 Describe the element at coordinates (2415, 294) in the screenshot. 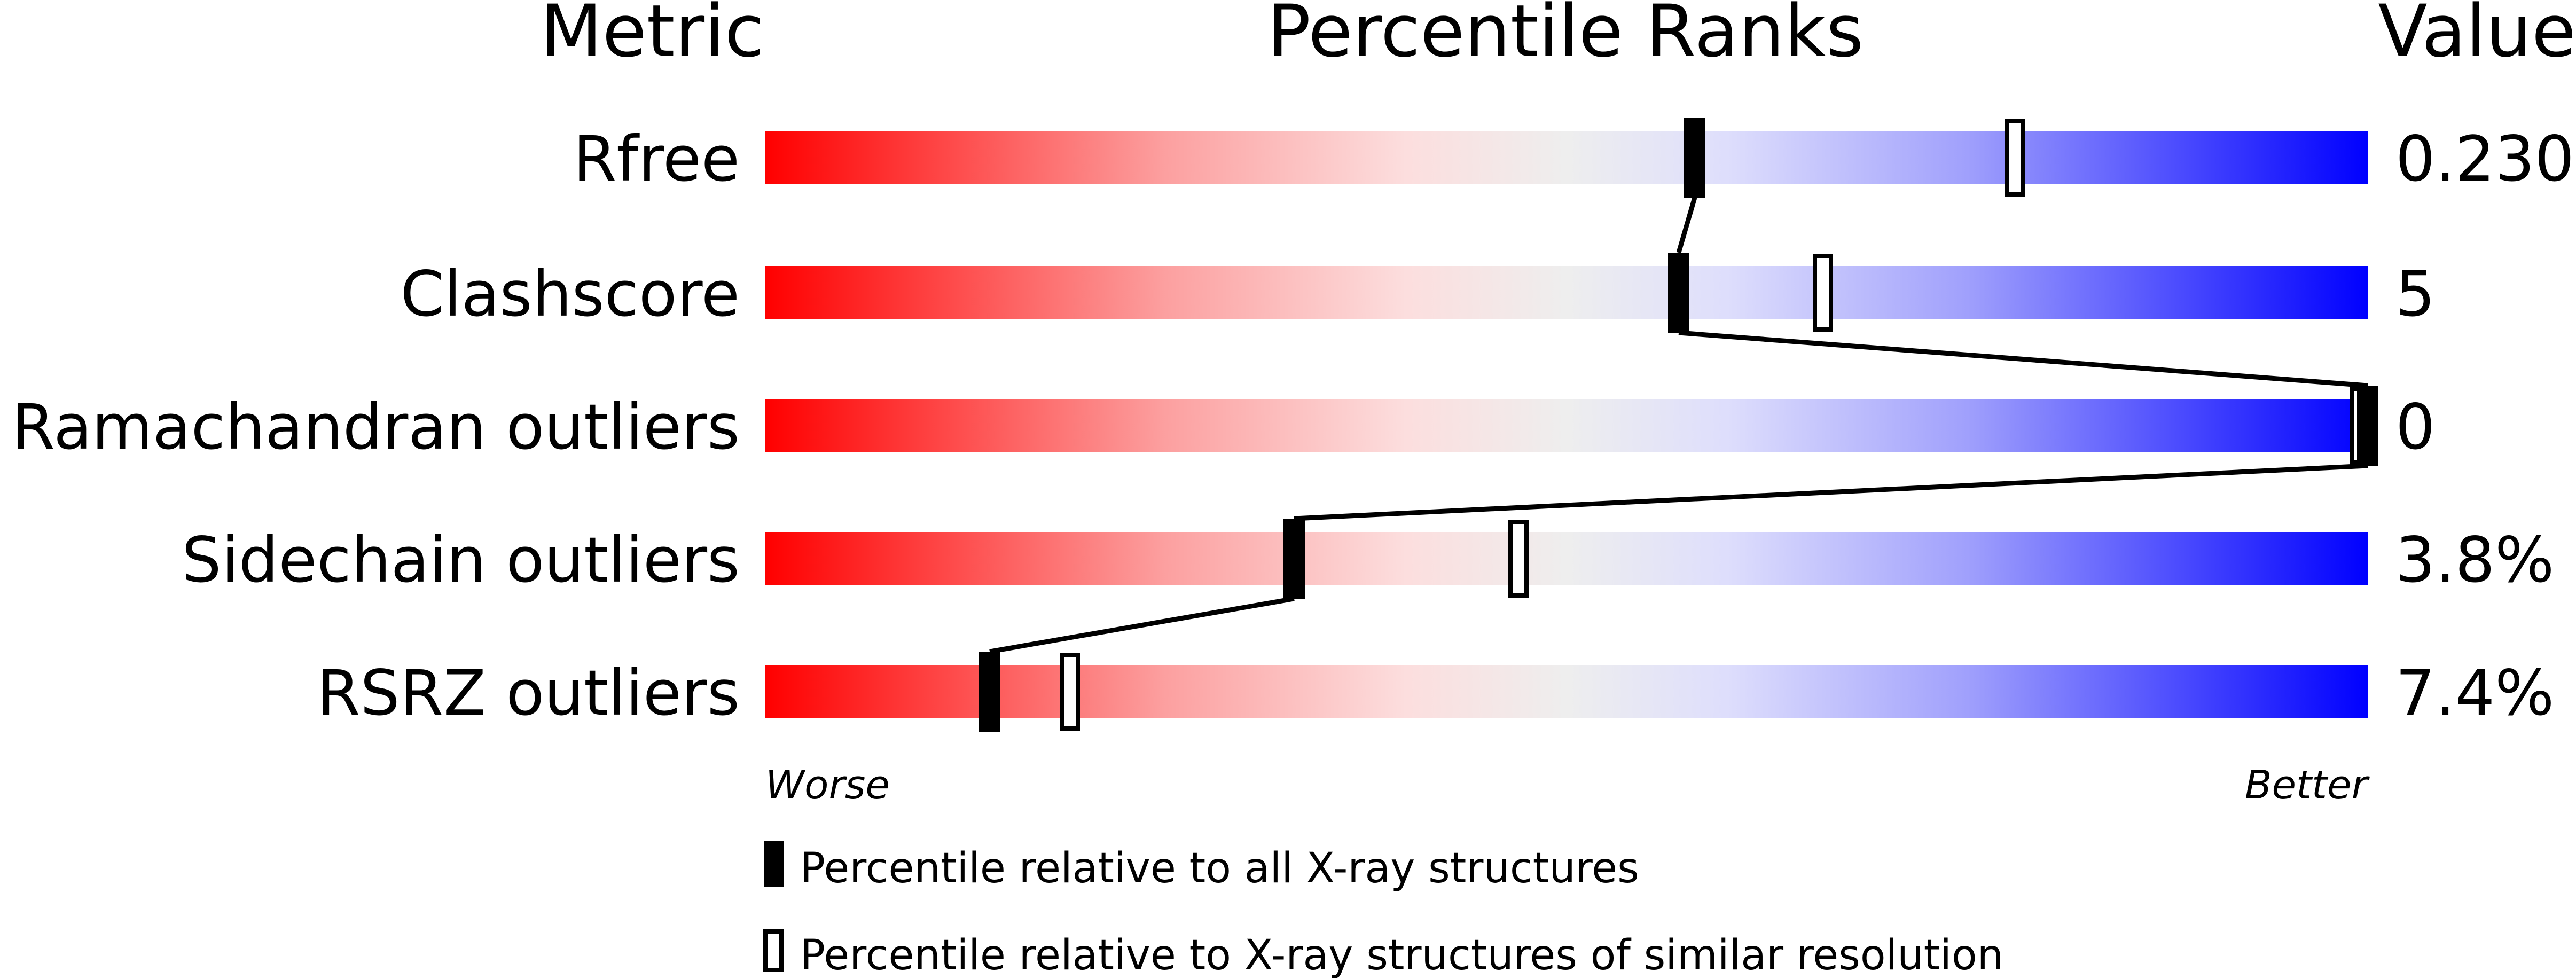

I see `metric-value: 5` at that location.